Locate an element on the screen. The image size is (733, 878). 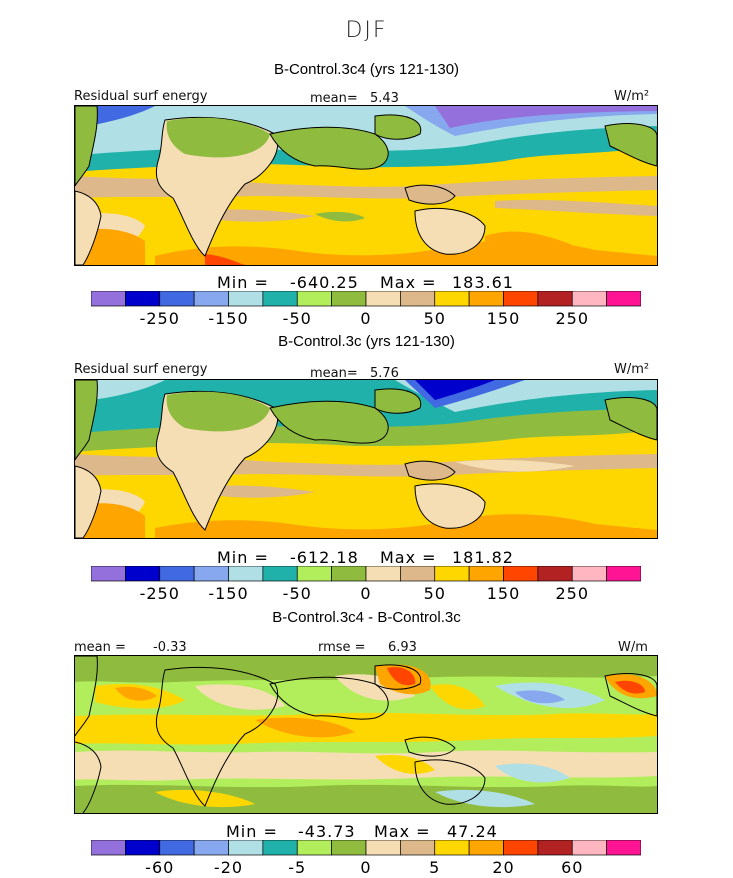
panel-2-colorbar: -250 -150 -50 0 50 150 250 is located at coordinates (366, 584).